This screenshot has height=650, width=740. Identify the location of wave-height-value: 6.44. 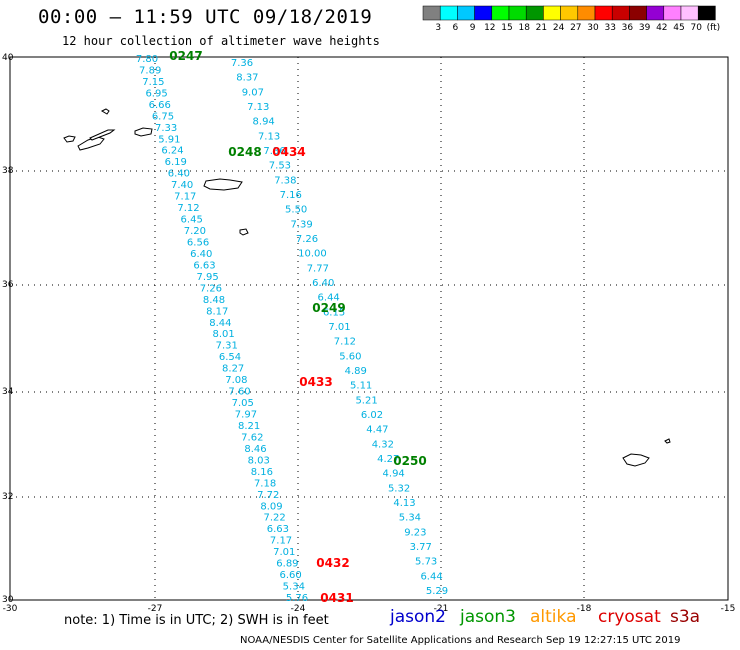
(431, 576).